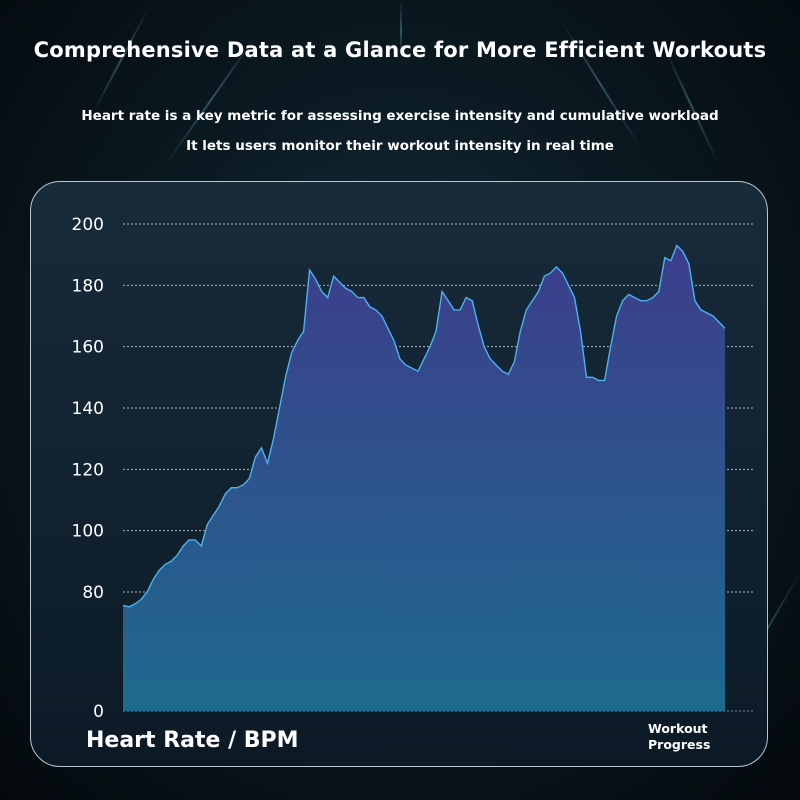 Image resolution: width=800 pixels, height=800 pixels. I want to click on y-tick-label: 120, so click(88, 470).